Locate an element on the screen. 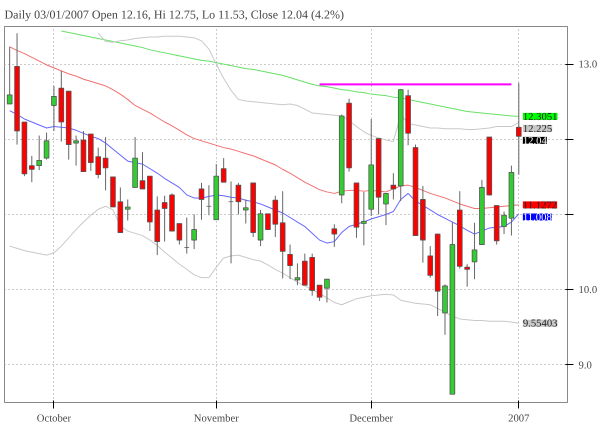  x-tick-label: 2007 is located at coordinates (519, 419).